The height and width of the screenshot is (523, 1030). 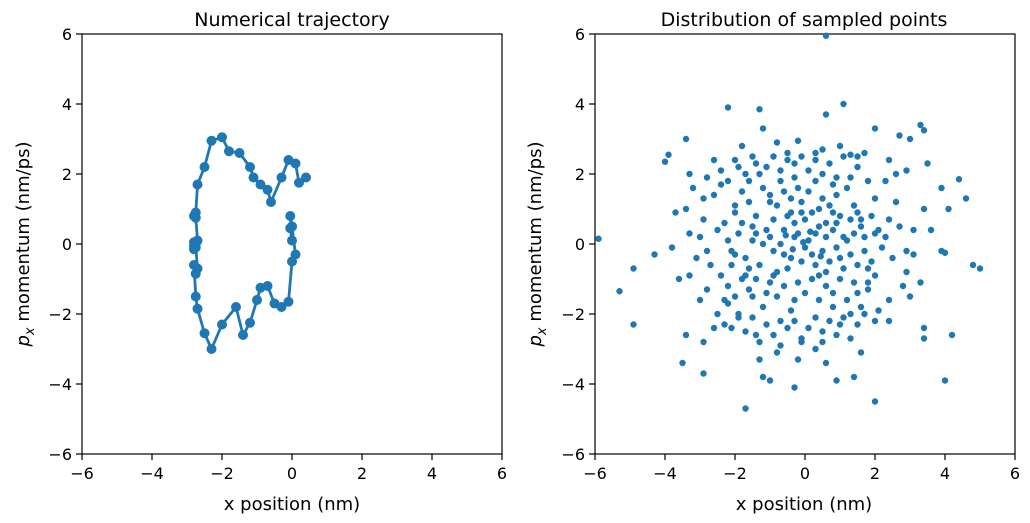 What do you see at coordinates (665, 473) in the screenshot?
I see `distribution-x-tick-label: −4` at bounding box center [665, 473].